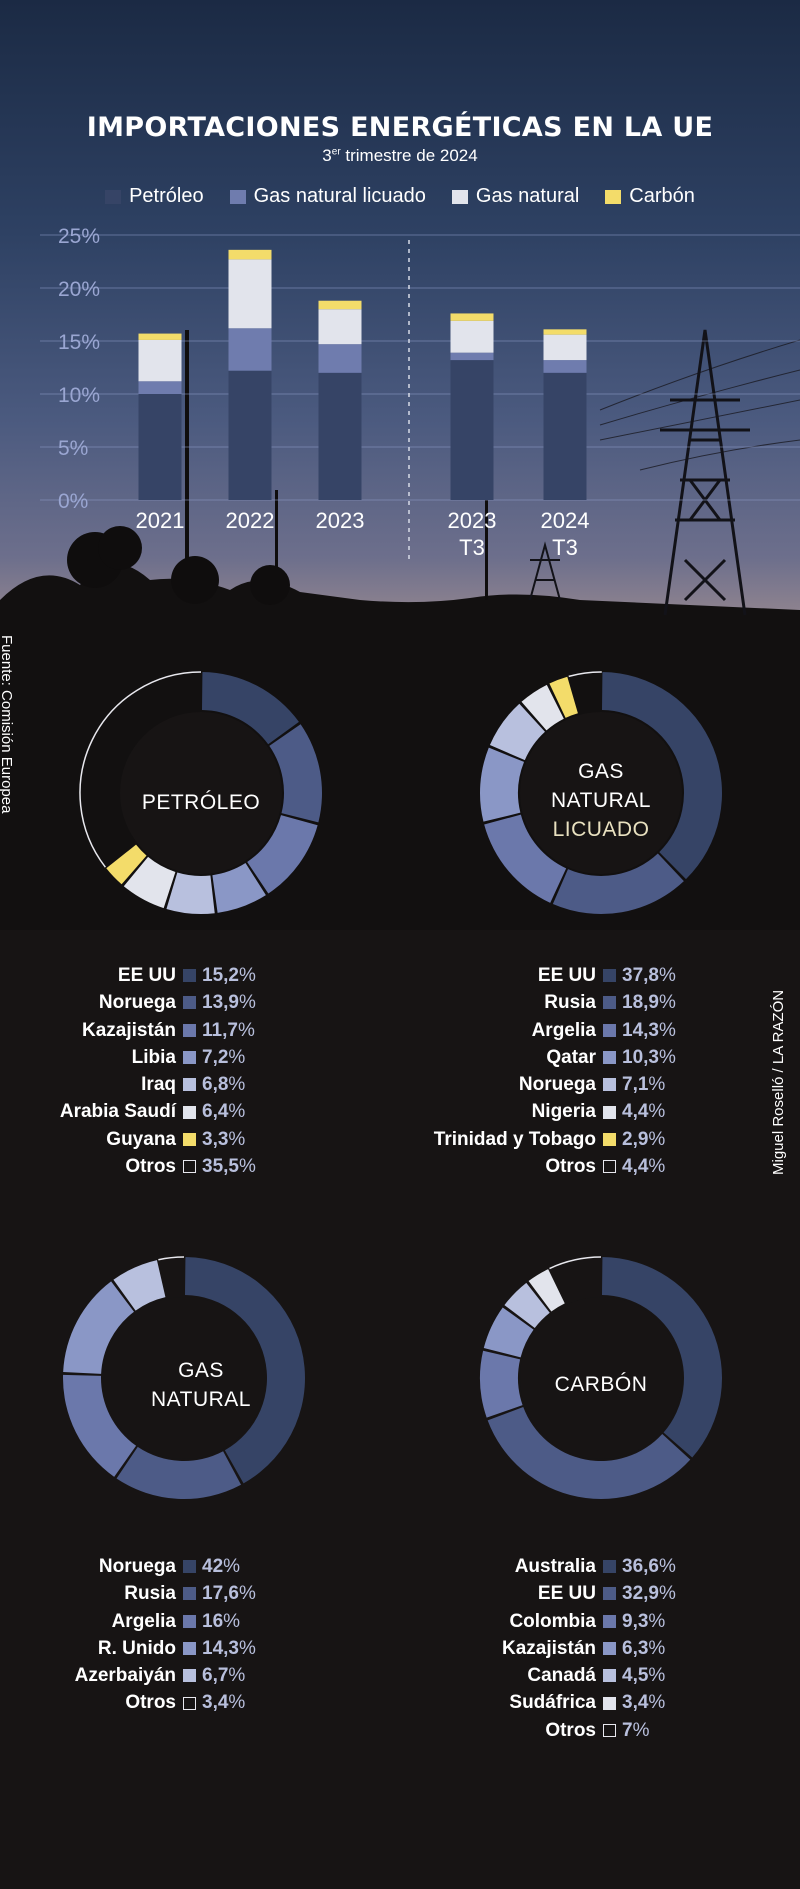  Describe the element at coordinates (338, 1675) in the screenshot. I see `list-item: Canadá 4,5%` at that location.